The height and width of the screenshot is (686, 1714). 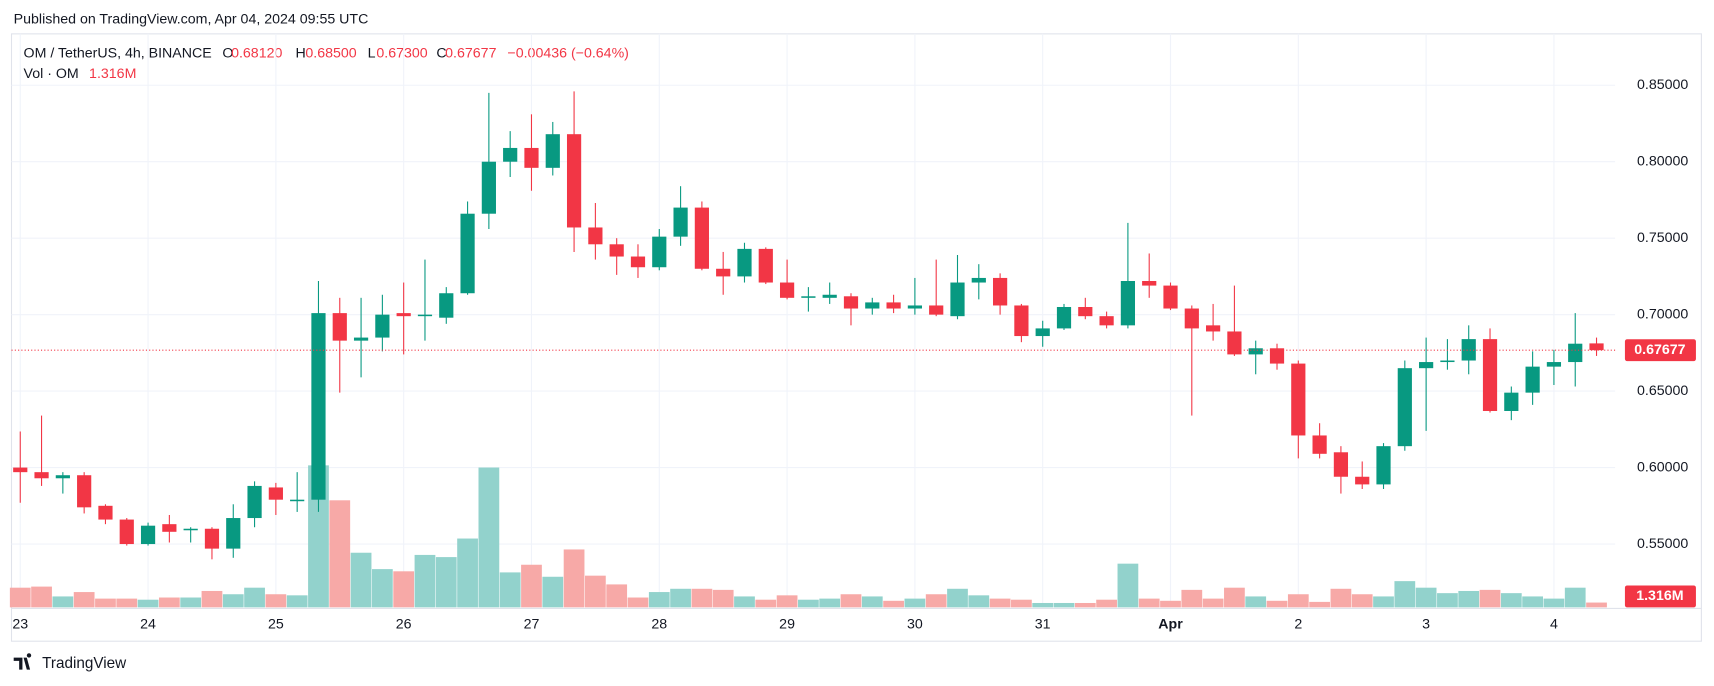 I want to click on ohlc-label: H, so click(x=301, y=53).